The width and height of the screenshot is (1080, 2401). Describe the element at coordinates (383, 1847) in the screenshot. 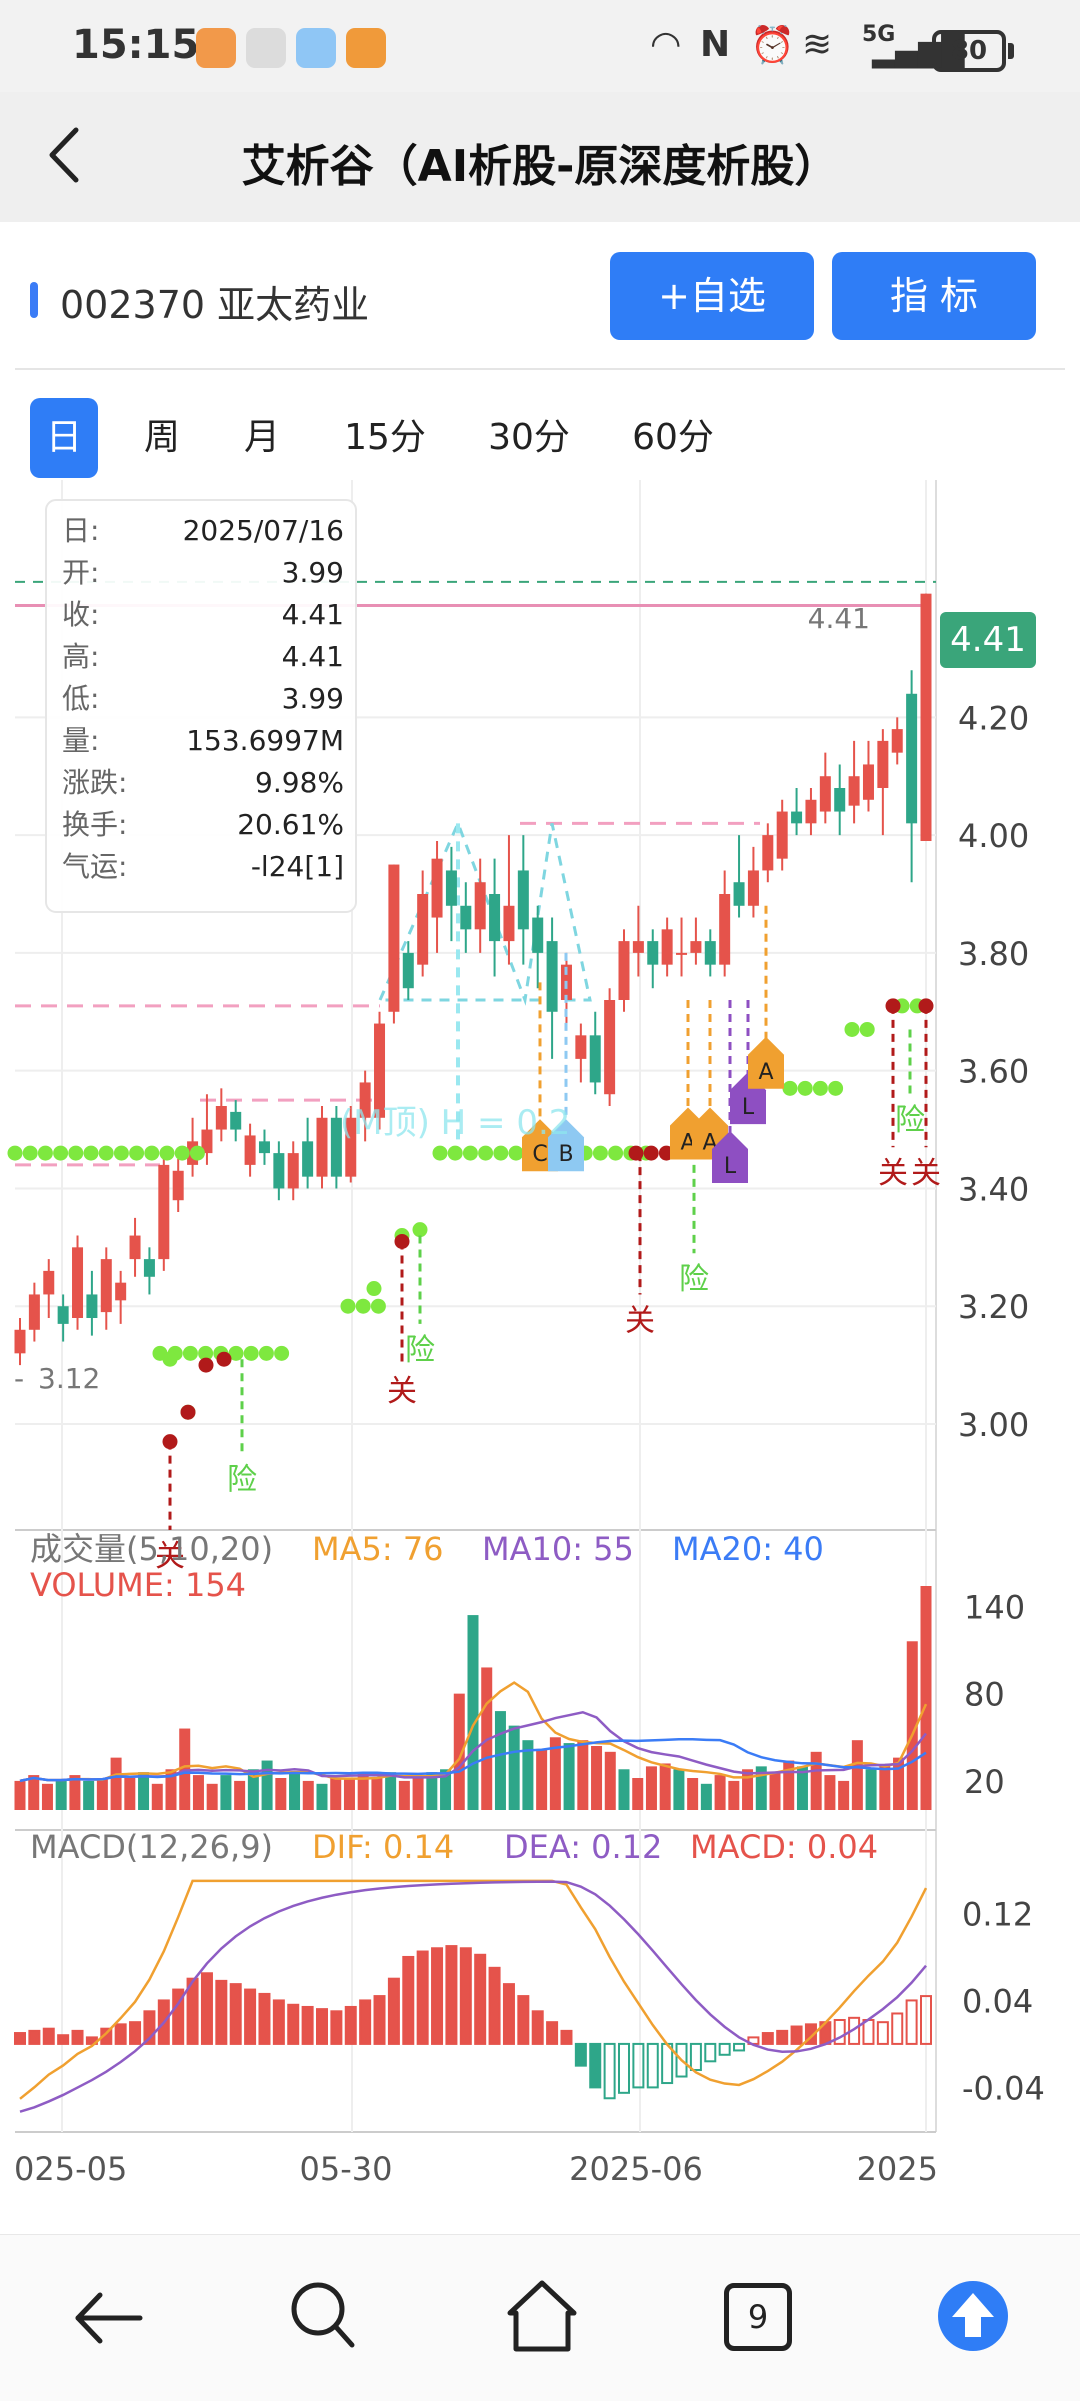

I see `dif-legend: DIF: 0.14` at that location.